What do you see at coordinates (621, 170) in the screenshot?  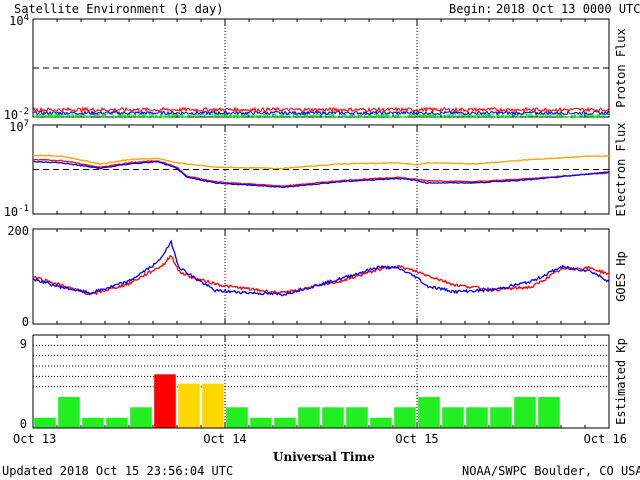 I see `y-axis-label: Electron Flux` at bounding box center [621, 170].